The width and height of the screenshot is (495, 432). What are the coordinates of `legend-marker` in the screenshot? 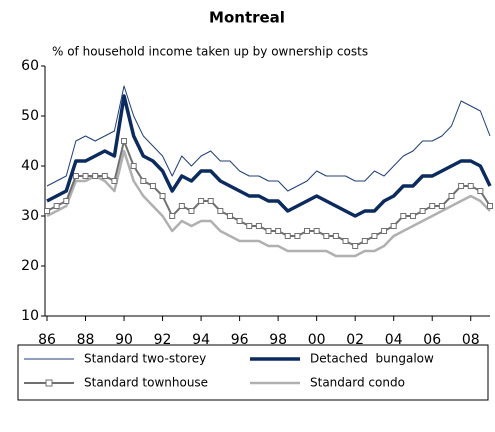 It's located at (49, 383).